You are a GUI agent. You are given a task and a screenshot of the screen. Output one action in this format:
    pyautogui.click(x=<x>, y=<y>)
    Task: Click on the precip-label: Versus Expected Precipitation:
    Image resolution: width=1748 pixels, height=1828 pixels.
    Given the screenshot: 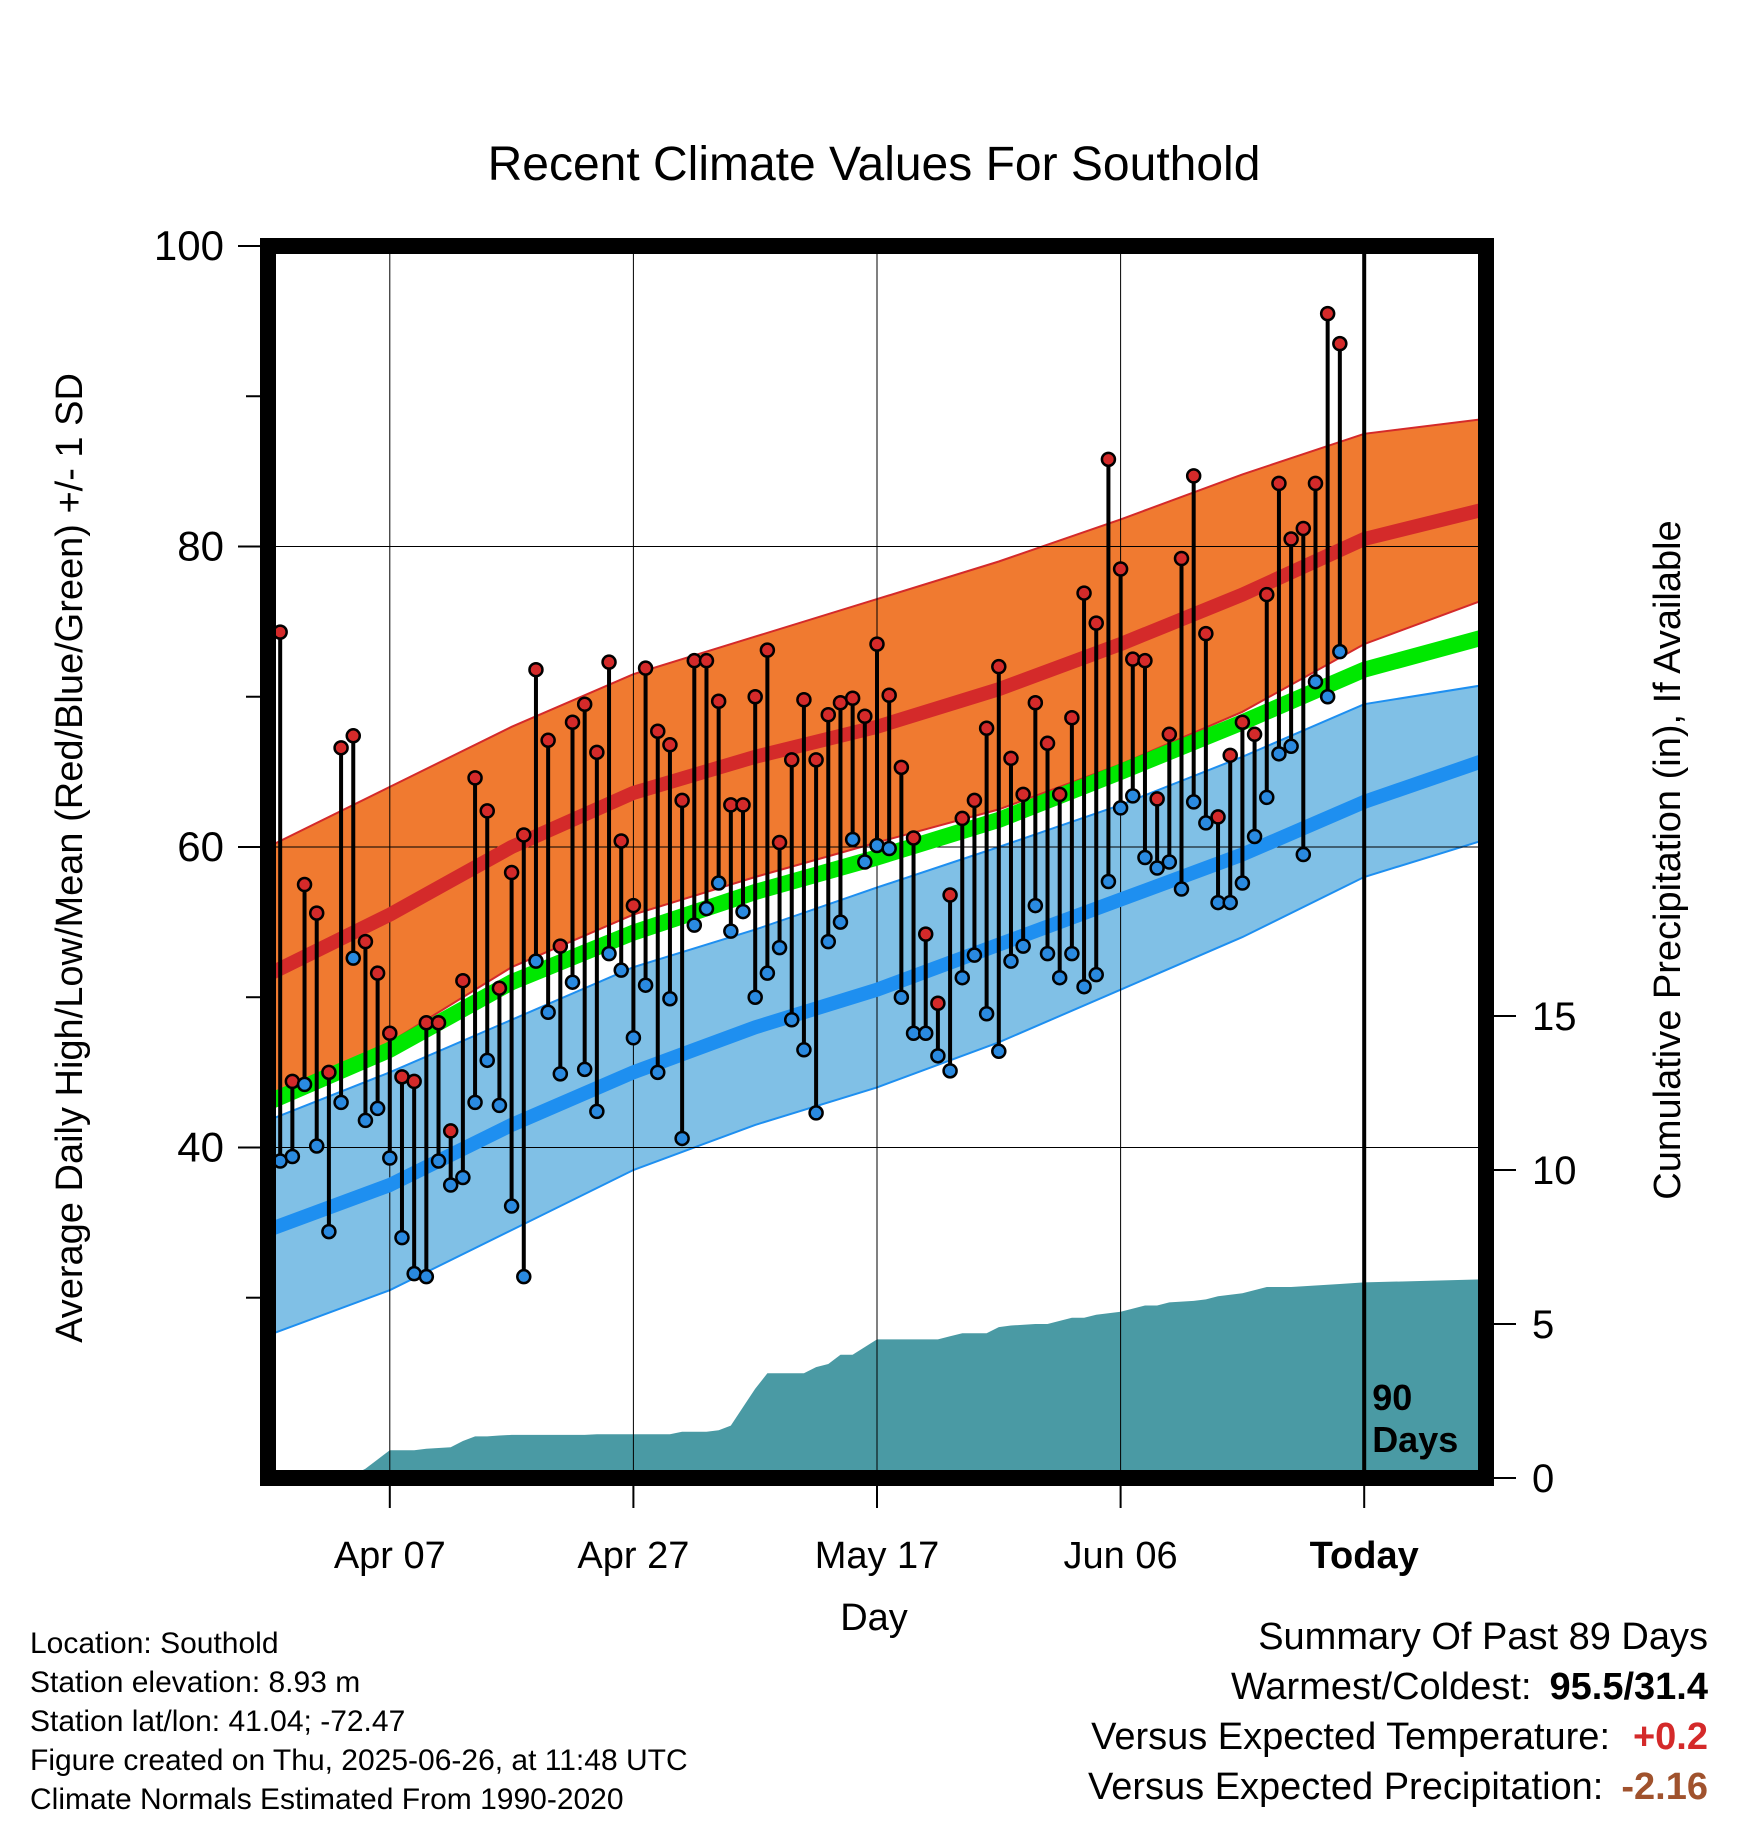 What is the action you would take?
    pyautogui.click(x=1345, y=1787)
    